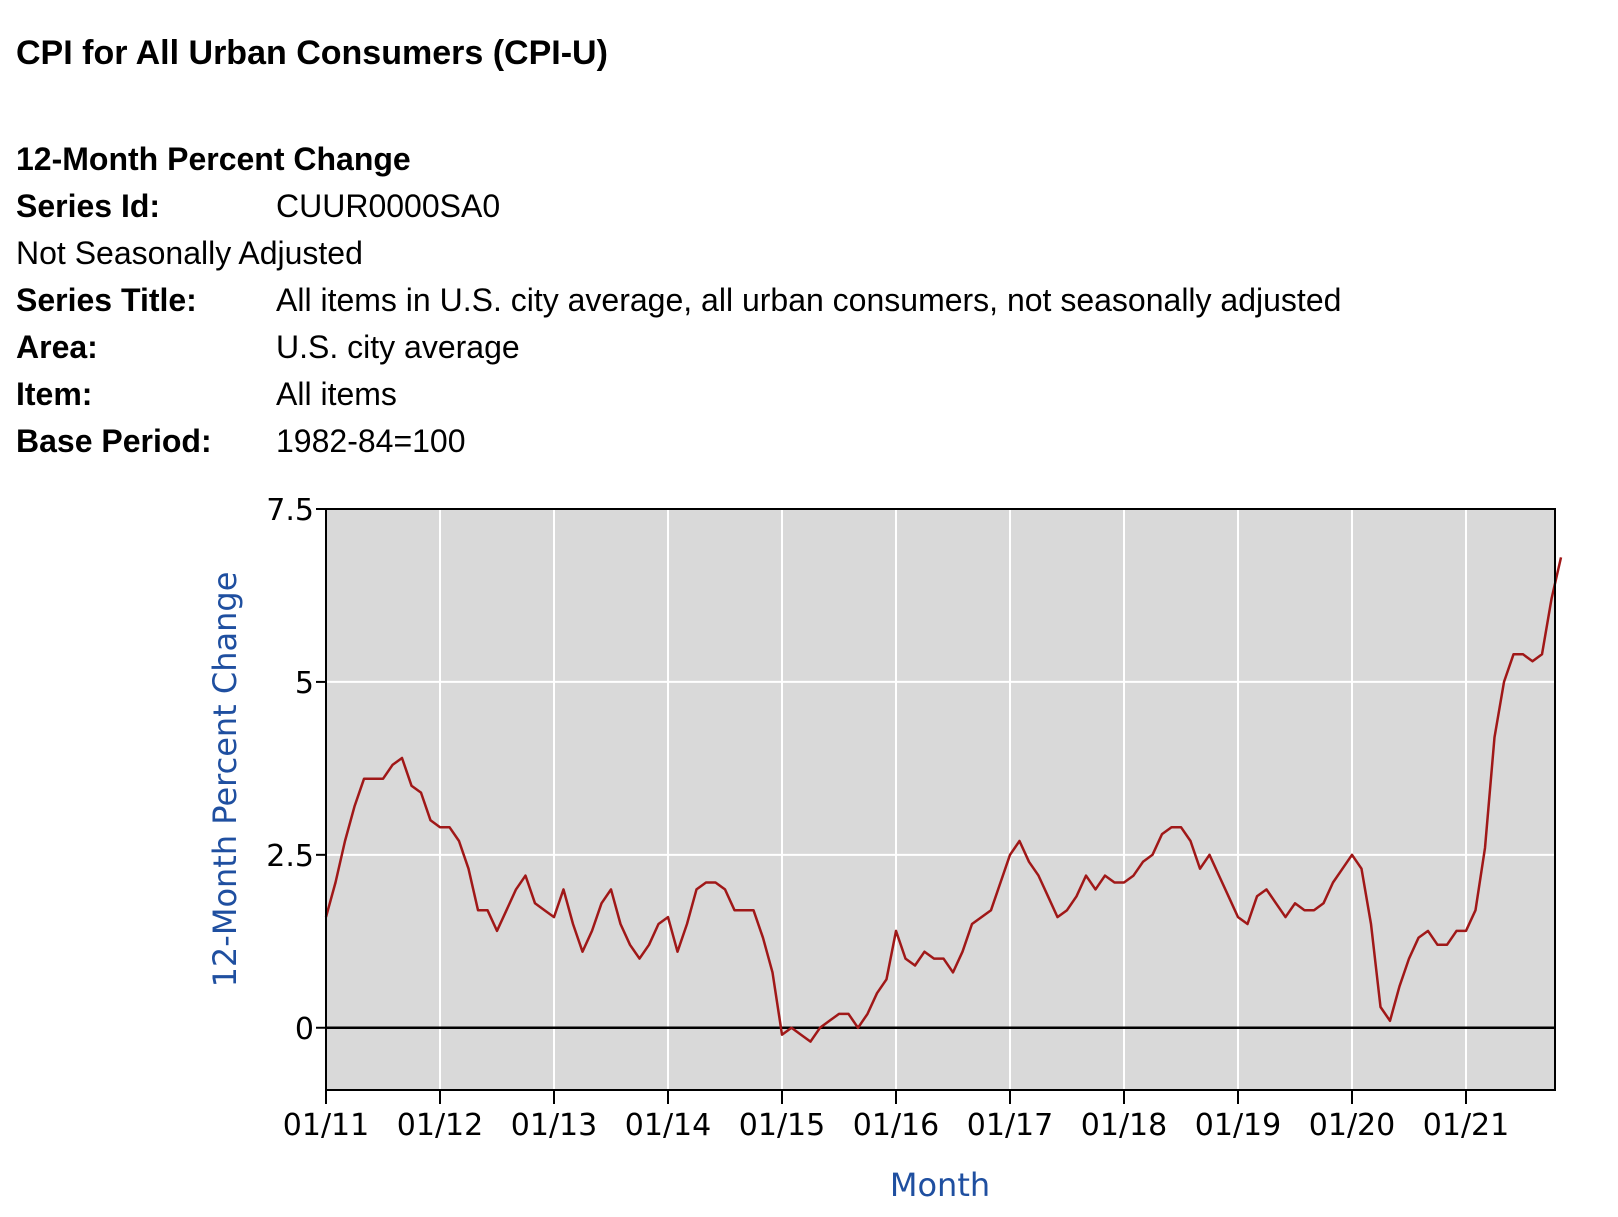  Describe the element at coordinates (398, 347) in the screenshot. I see `area-value: U.S. city average` at that location.